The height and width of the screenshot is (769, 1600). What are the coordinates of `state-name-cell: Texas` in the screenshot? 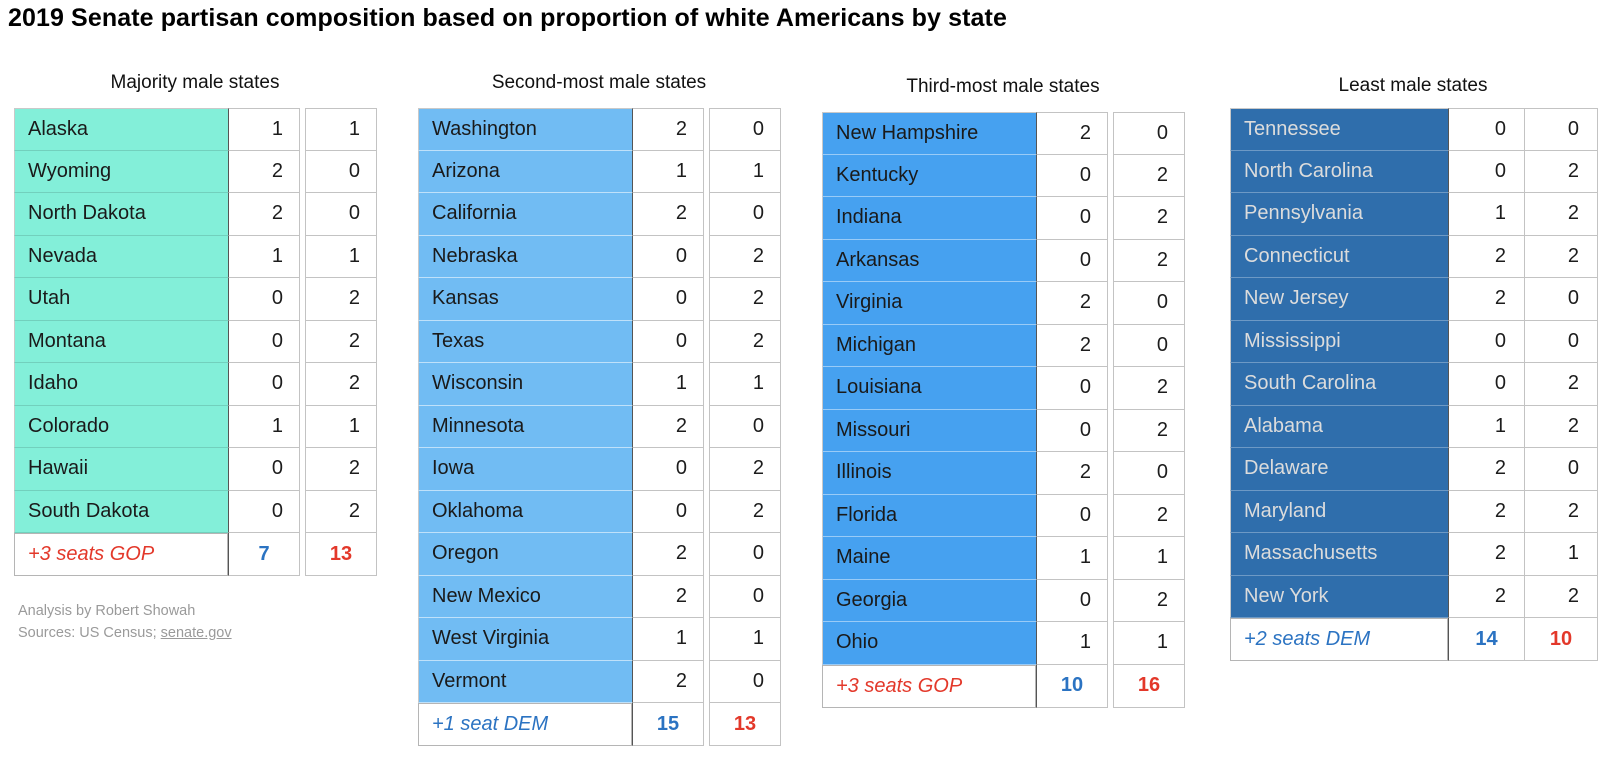 It's located at (525, 341).